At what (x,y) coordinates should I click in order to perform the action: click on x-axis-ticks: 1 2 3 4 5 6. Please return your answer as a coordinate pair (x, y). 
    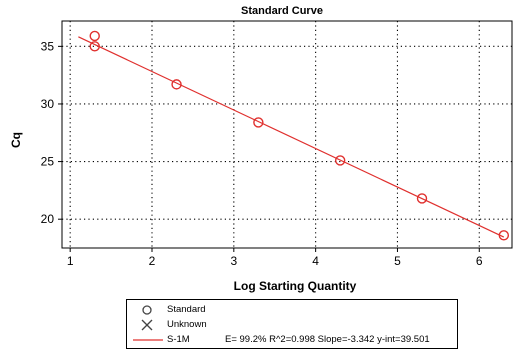
    Looking at the image, I should click on (275, 258).